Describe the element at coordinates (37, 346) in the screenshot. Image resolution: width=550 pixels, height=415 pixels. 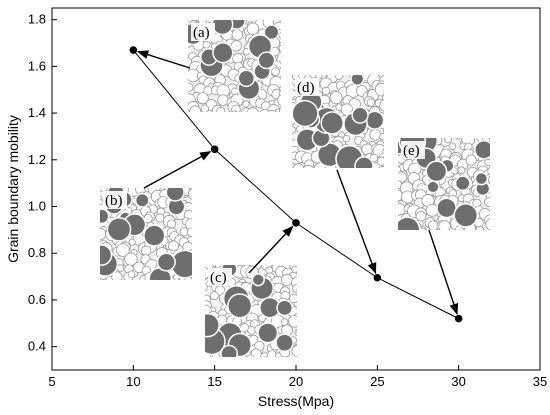
I see `y-tick-label: 0.4` at that location.